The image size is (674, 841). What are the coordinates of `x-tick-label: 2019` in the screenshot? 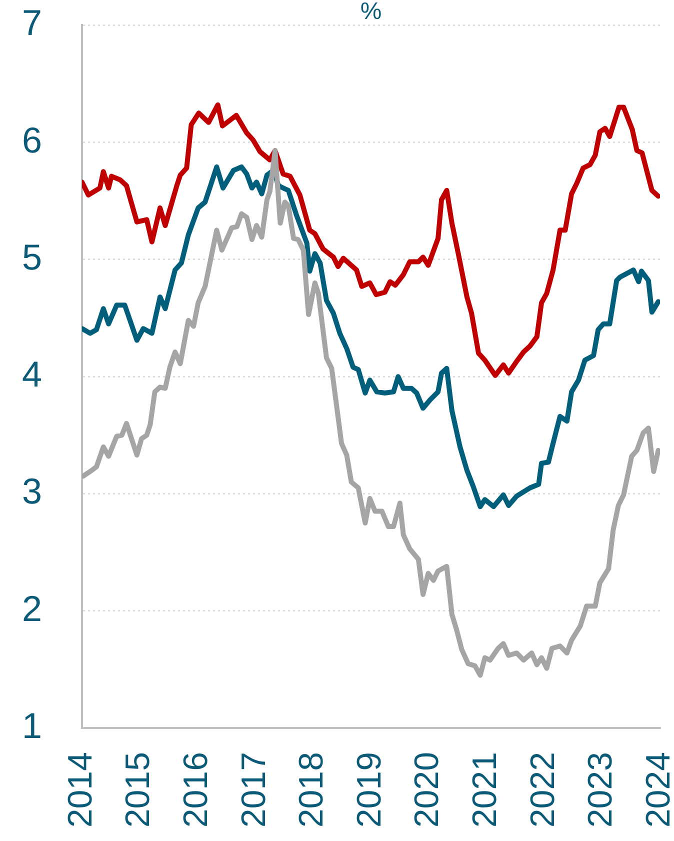 It's located at (369, 790).